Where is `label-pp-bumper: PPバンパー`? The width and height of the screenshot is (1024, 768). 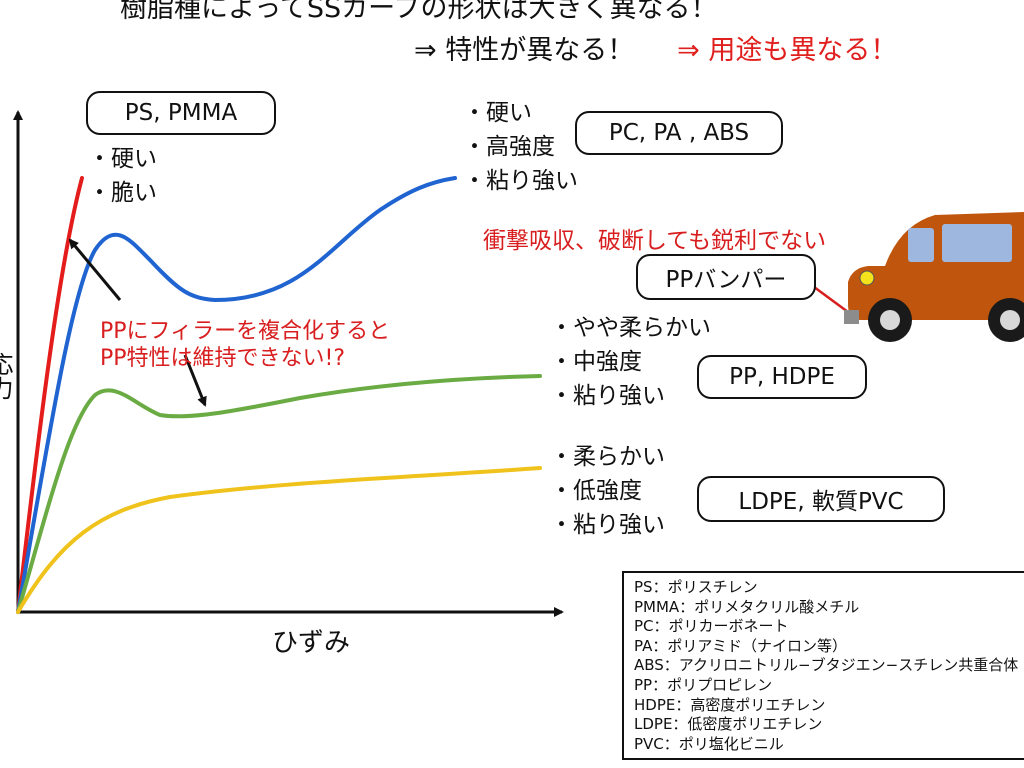
label-pp-bumper: PPバンパー is located at coordinates (726, 277).